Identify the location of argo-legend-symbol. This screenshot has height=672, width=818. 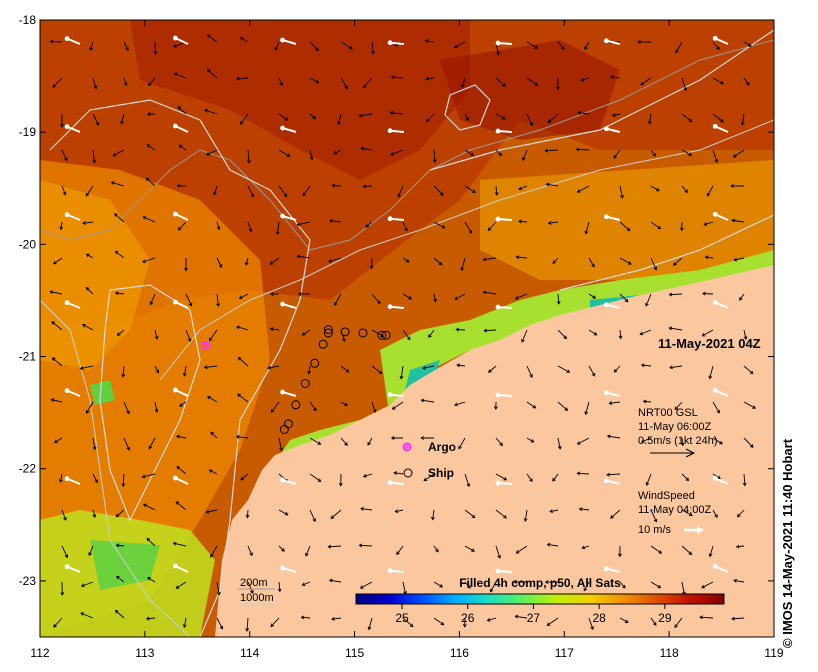
(407, 447).